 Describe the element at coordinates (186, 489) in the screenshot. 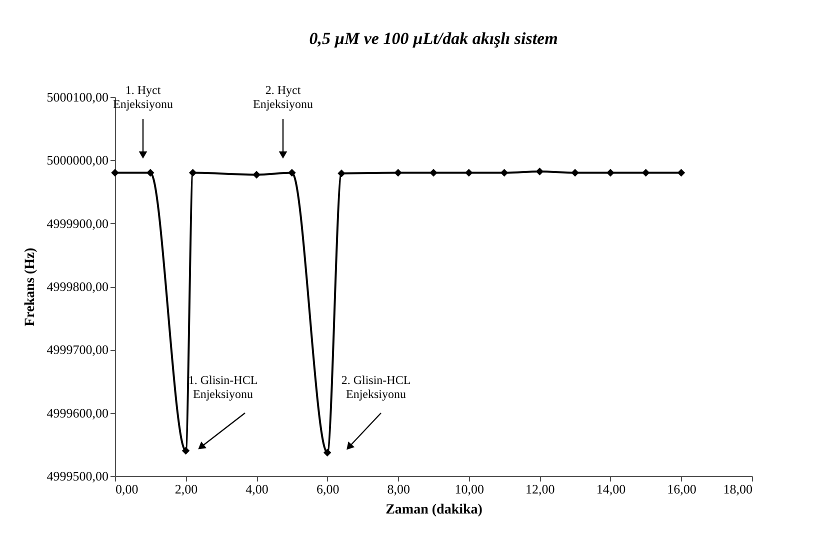

I see `x-tick-label: 2,00` at that location.